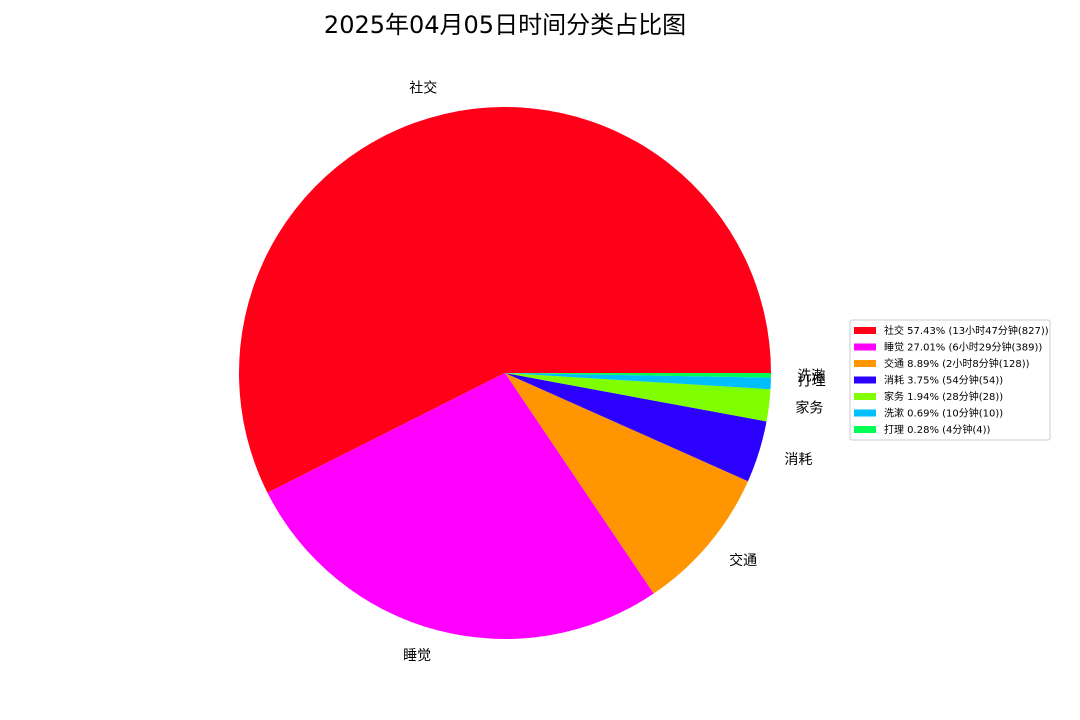 Image resolution: width=1080 pixels, height=720 pixels. What do you see at coordinates (963, 347) in the screenshot?
I see `legend-entry: 睡觉 27.01% (6小时29分钟(389))` at bounding box center [963, 347].